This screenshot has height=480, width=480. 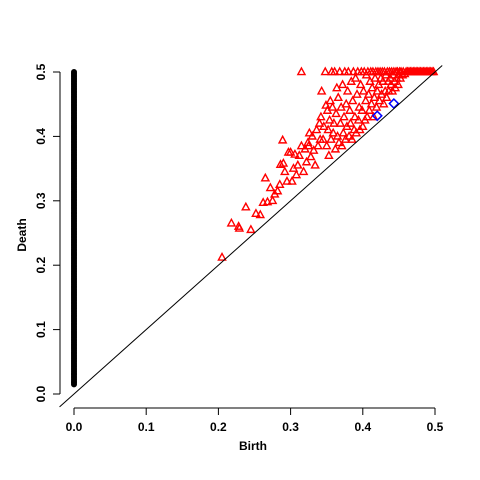 I want to click on x-tick-label: 0.1, so click(x=146, y=427).